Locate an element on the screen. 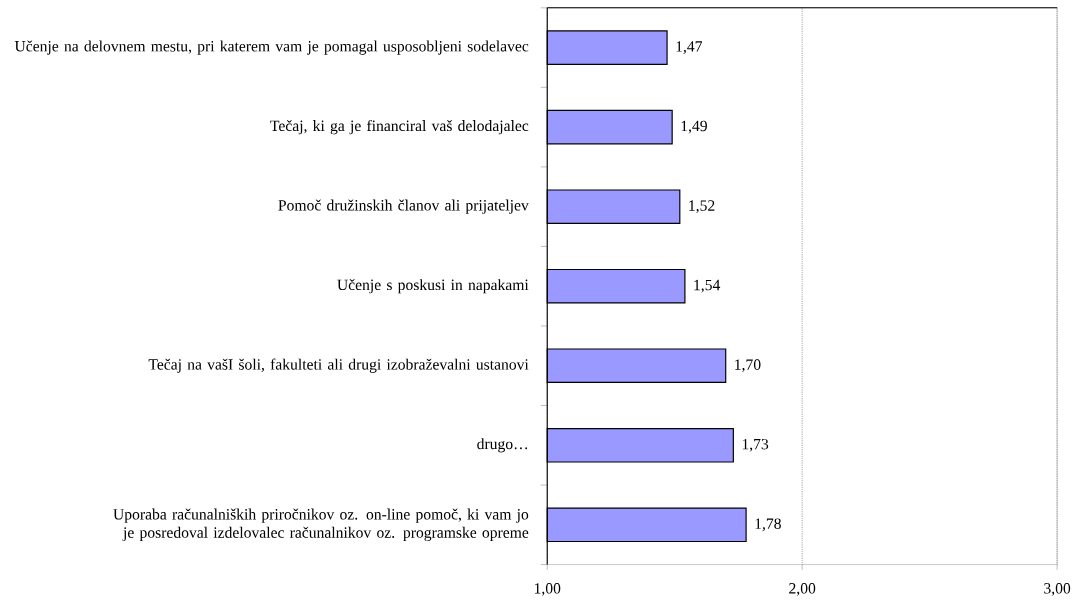  y-tick-label: Učenje na delovnem mestu, pri katerem vam je pomagal usposobljeni sodelavec is located at coordinates (271, 47).